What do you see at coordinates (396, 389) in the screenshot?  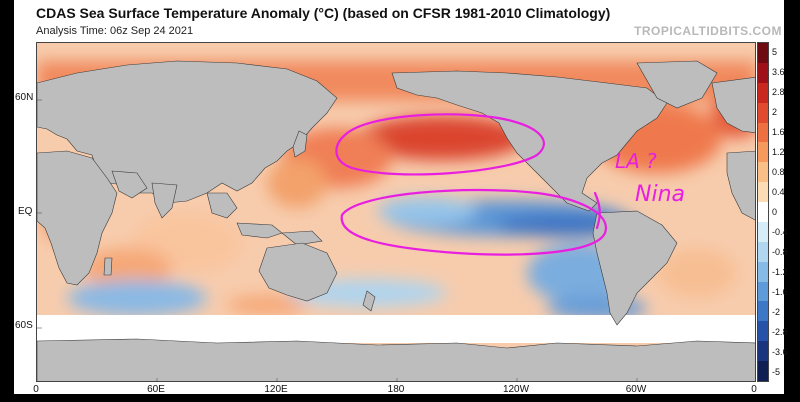 I see `lon-label-180: 180` at bounding box center [396, 389].